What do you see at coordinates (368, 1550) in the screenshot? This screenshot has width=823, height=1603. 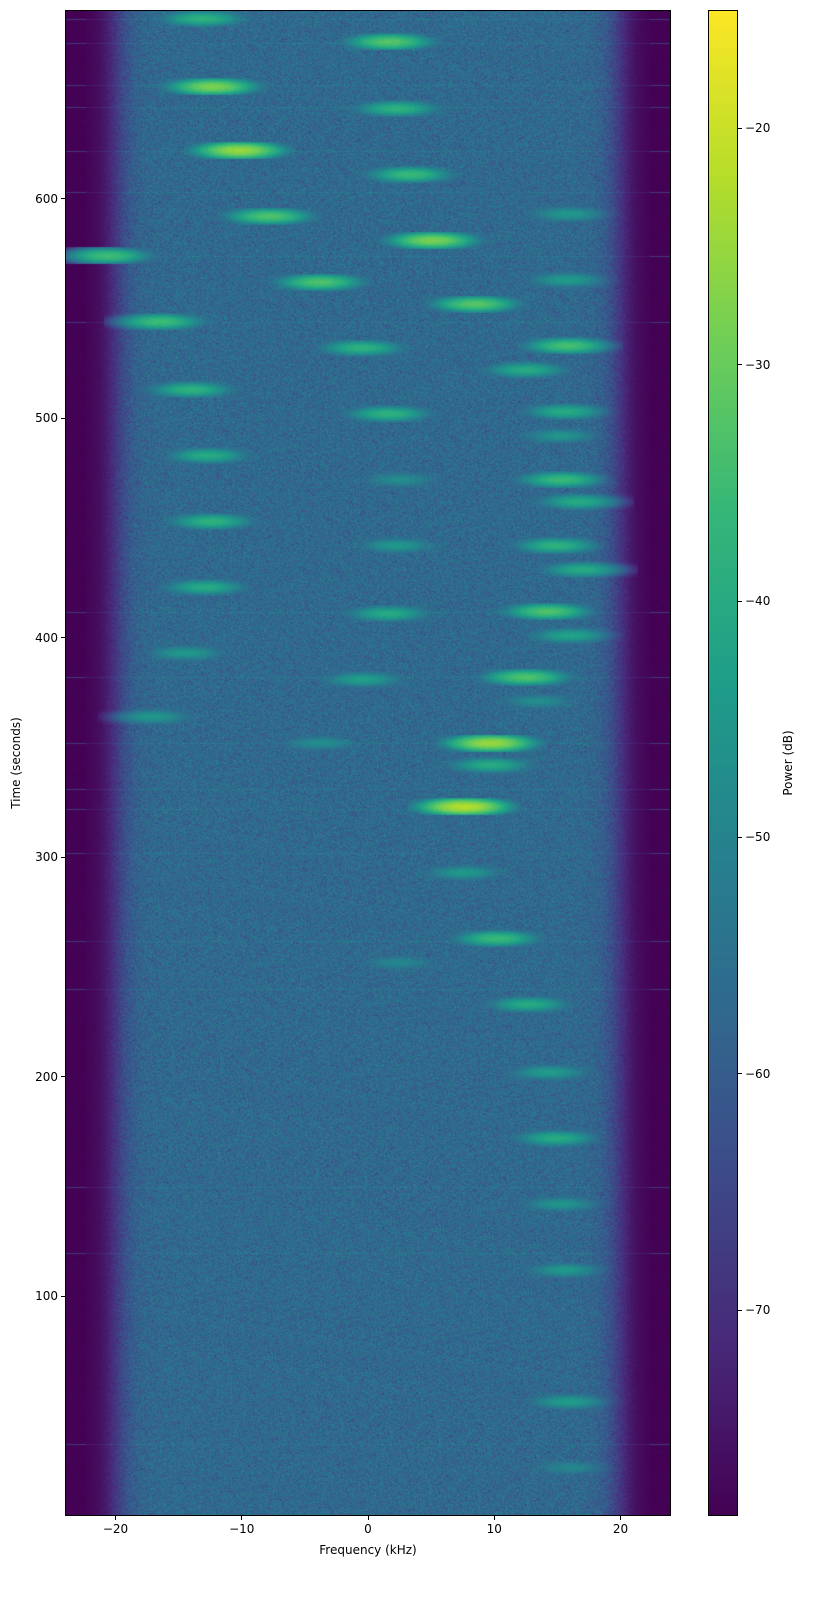 I see `x-axis-label: Frequency (kHz)` at bounding box center [368, 1550].